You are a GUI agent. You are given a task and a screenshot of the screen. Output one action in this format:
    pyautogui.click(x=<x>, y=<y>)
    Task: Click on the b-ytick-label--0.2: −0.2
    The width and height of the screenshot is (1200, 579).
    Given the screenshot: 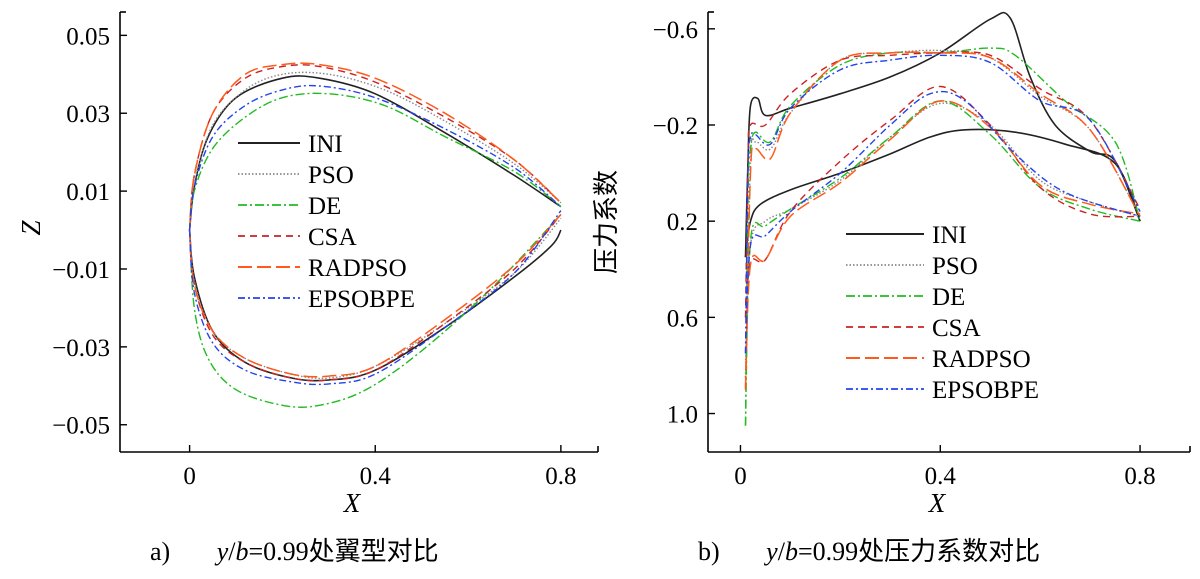 What is the action you would take?
    pyautogui.click(x=675, y=126)
    